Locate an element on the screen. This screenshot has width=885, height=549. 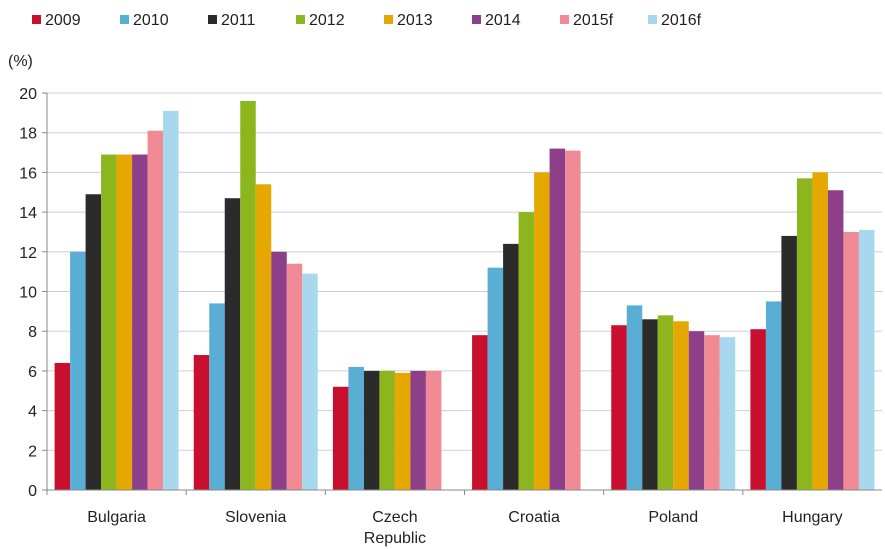
legend-label: 2009 is located at coordinates (63, 20).